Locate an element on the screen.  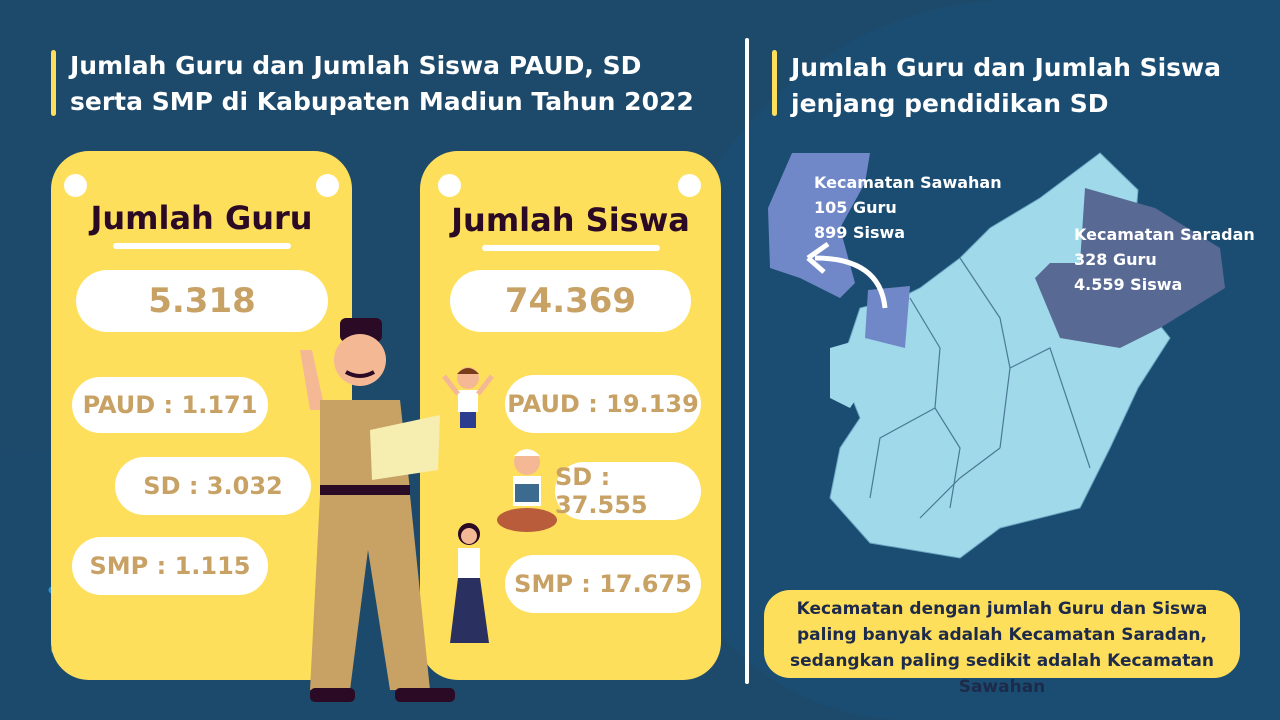
sawahan-label: Kecamatan Sawahan 105 Guru 899 Siswa is located at coordinates (908, 207).